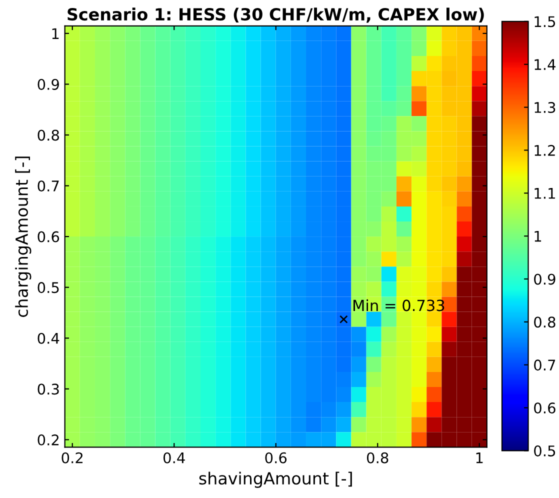  I want to click on color-bar-label: 1.3, so click(545, 108).